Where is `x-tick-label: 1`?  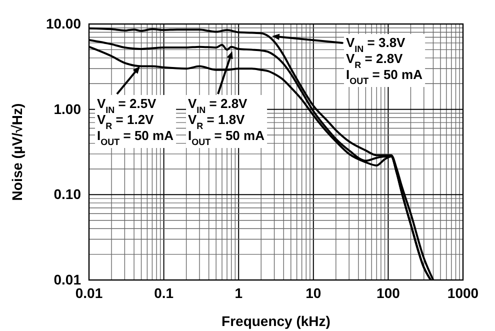
x-tick-label: 1 is located at coordinates (238, 292).